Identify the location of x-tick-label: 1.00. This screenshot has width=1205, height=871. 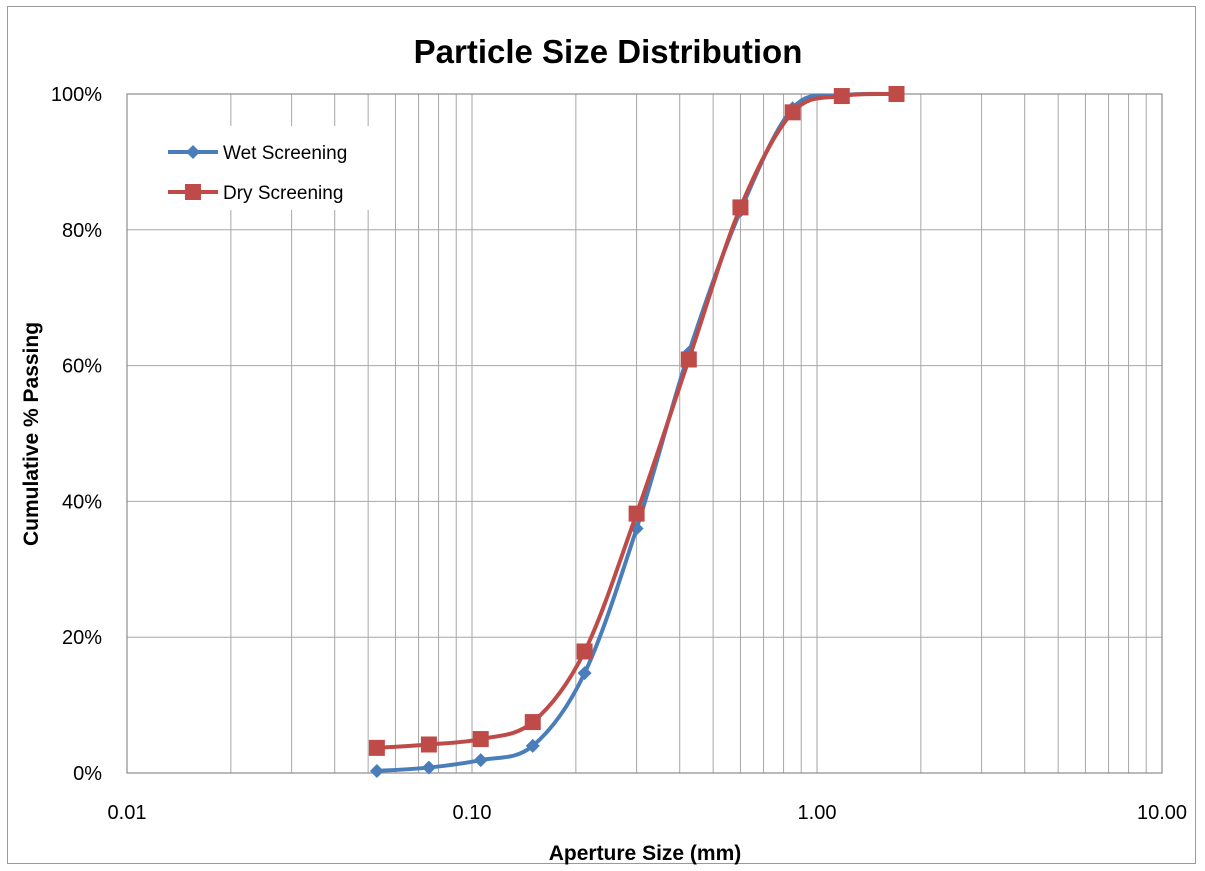
(817, 813).